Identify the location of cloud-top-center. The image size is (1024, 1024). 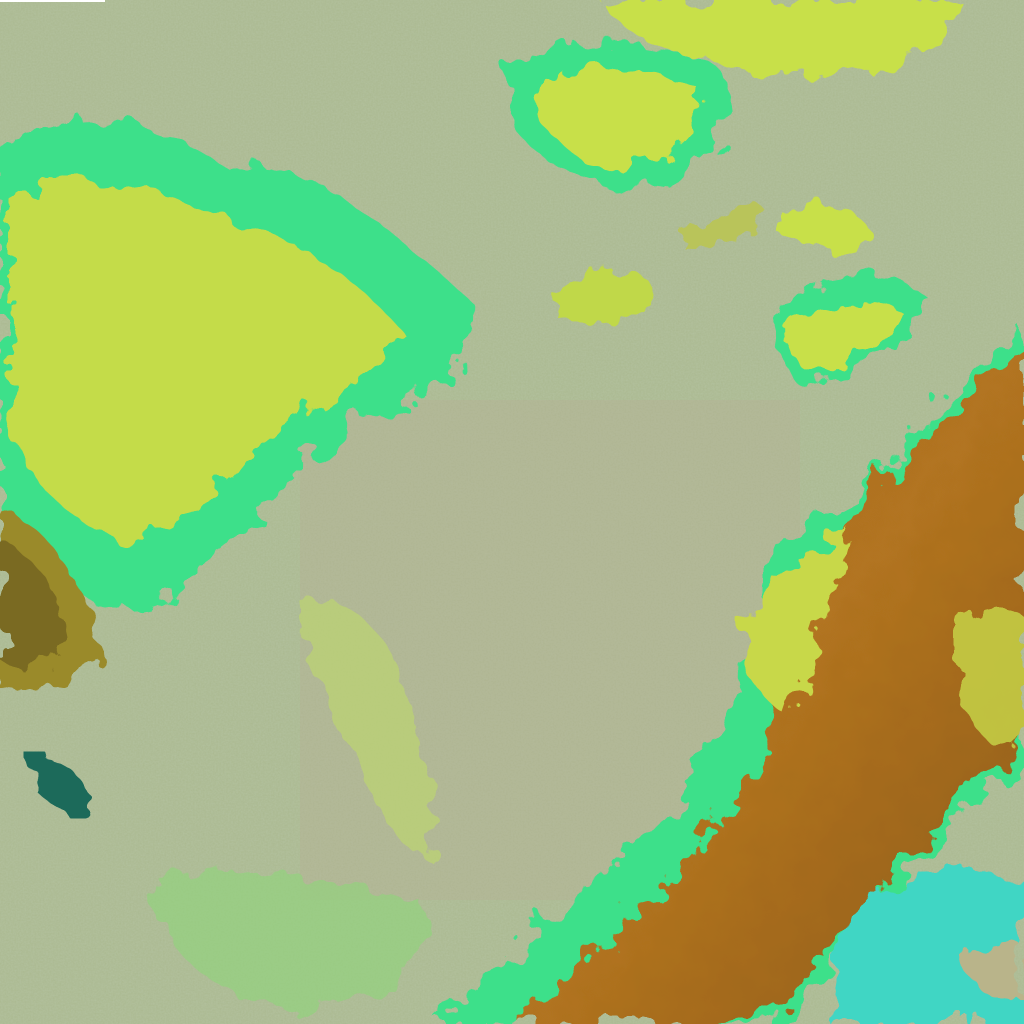
(735, 95).